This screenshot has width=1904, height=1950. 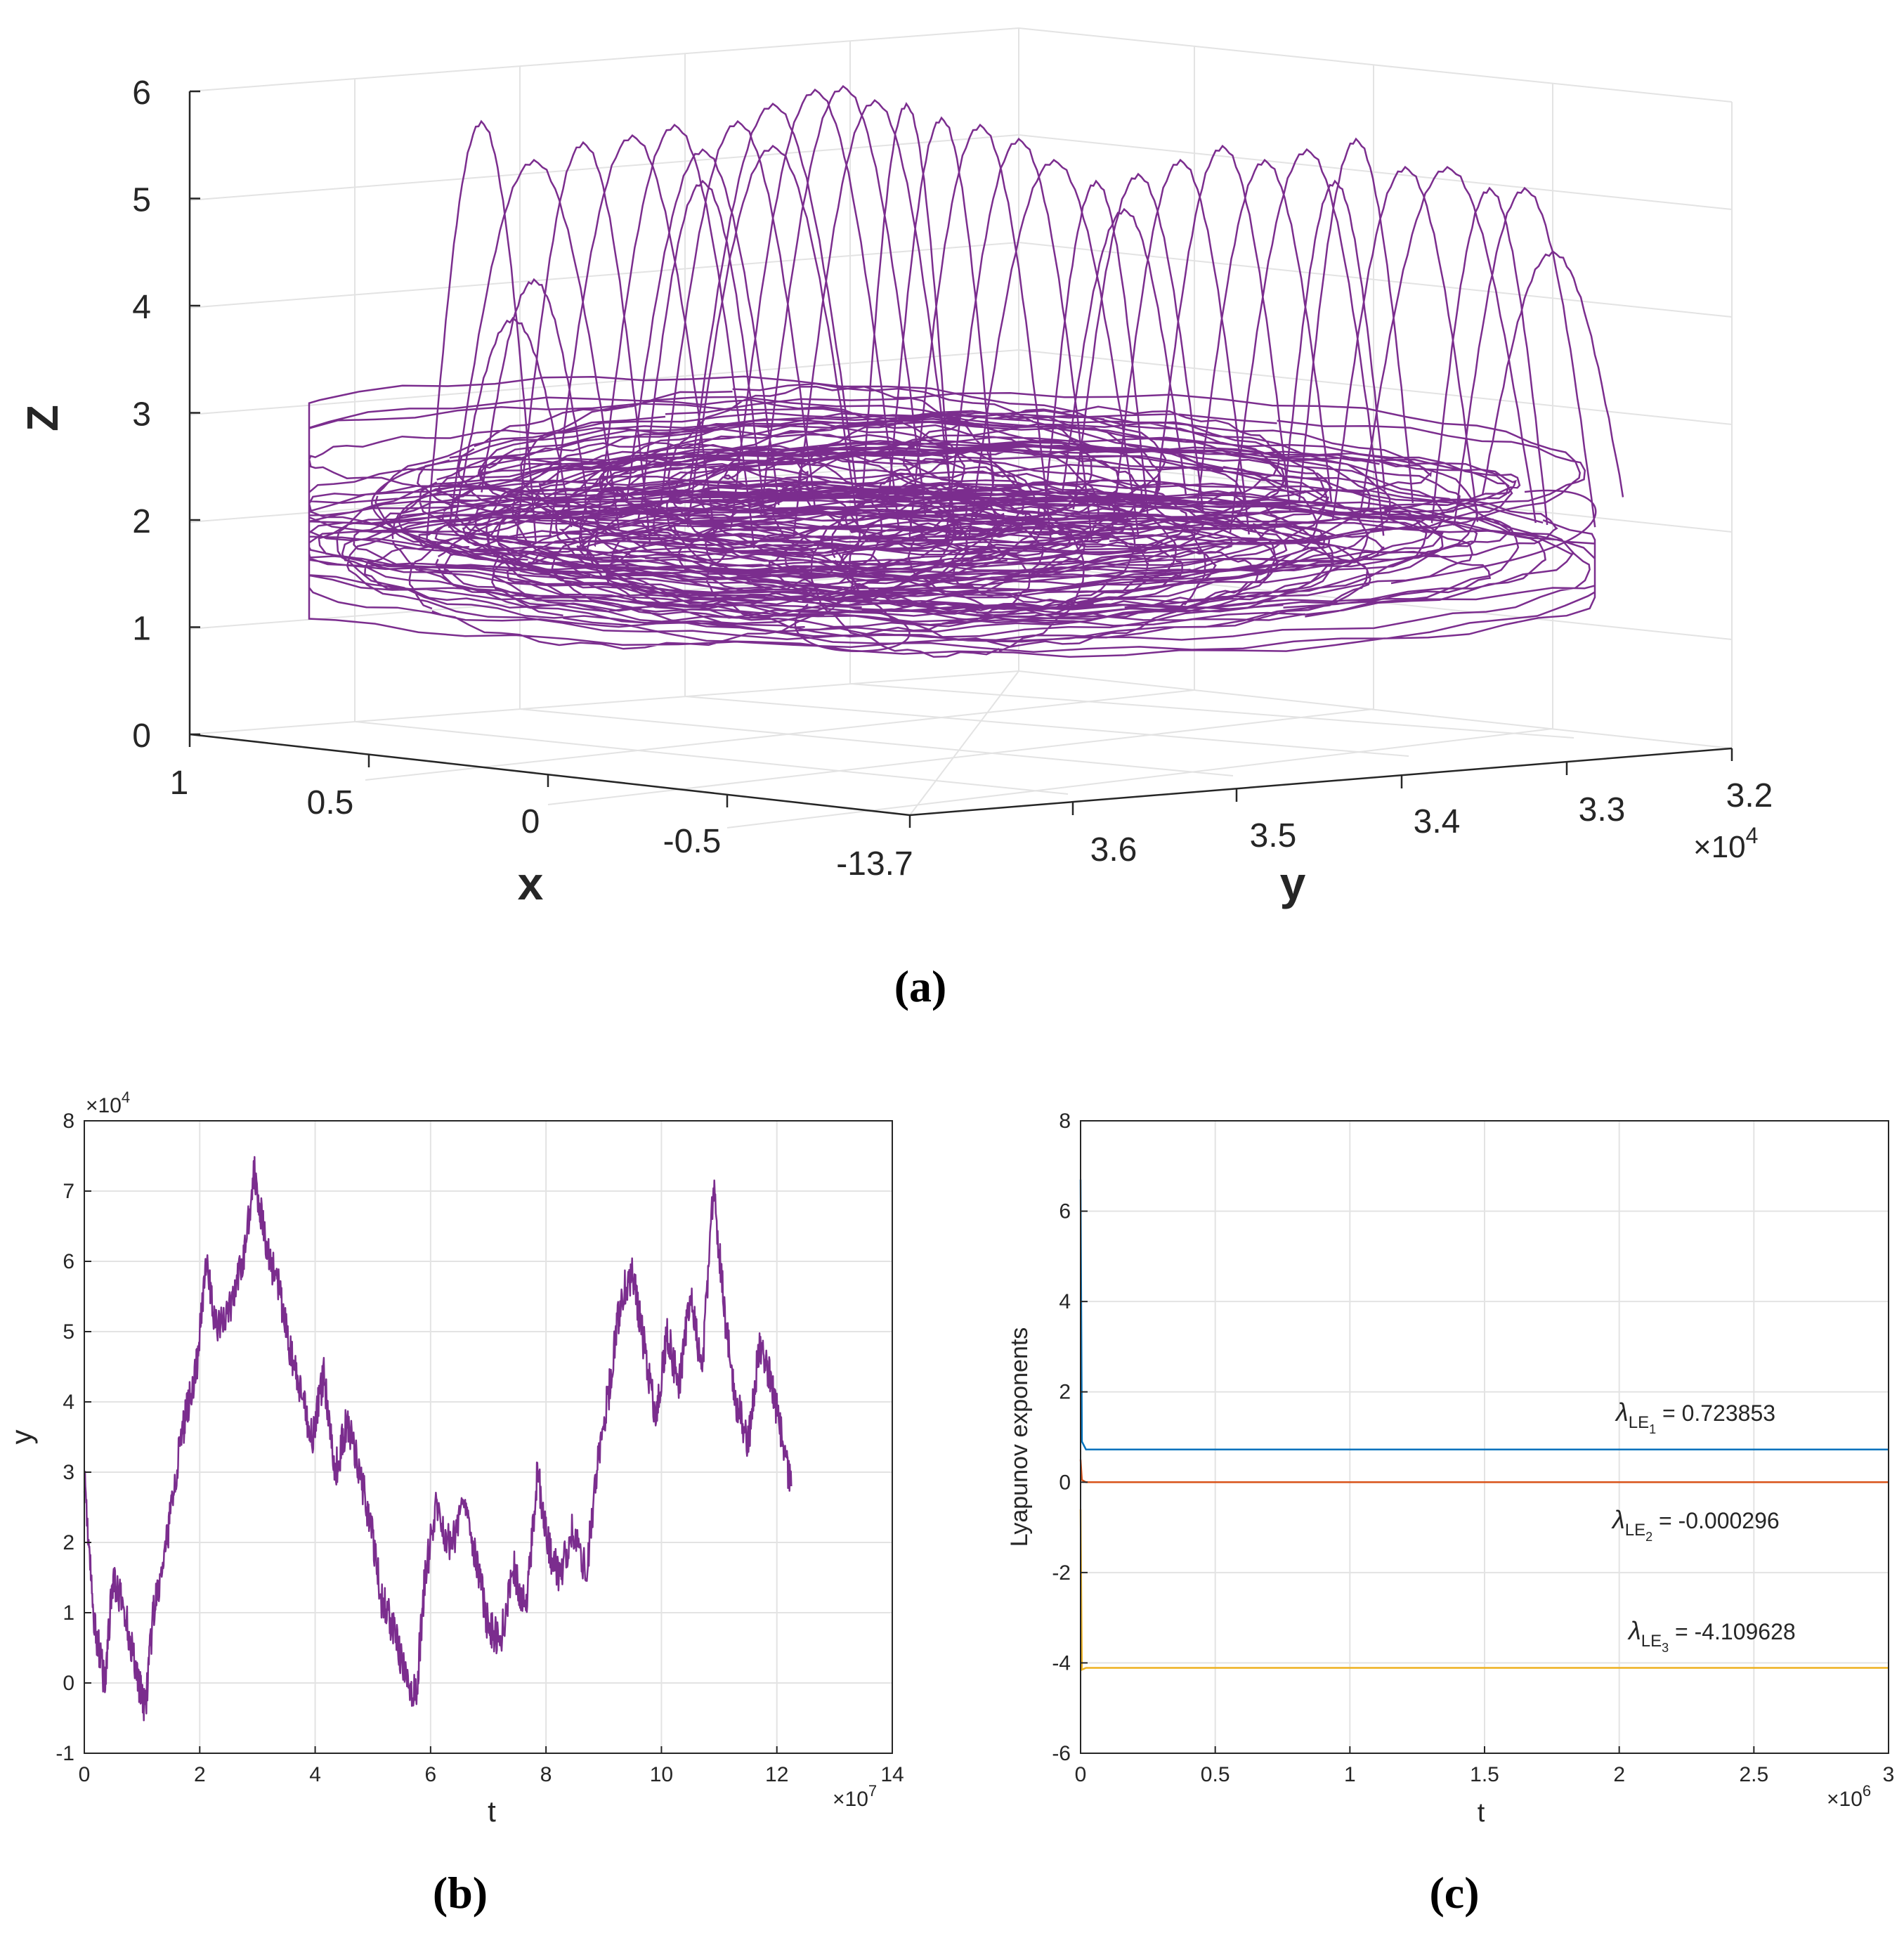 What do you see at coordinates (1065, 1121) in the screenshot?
I see `panel-c-y-tick-label: 8` at bounding box center [1065, 1121].